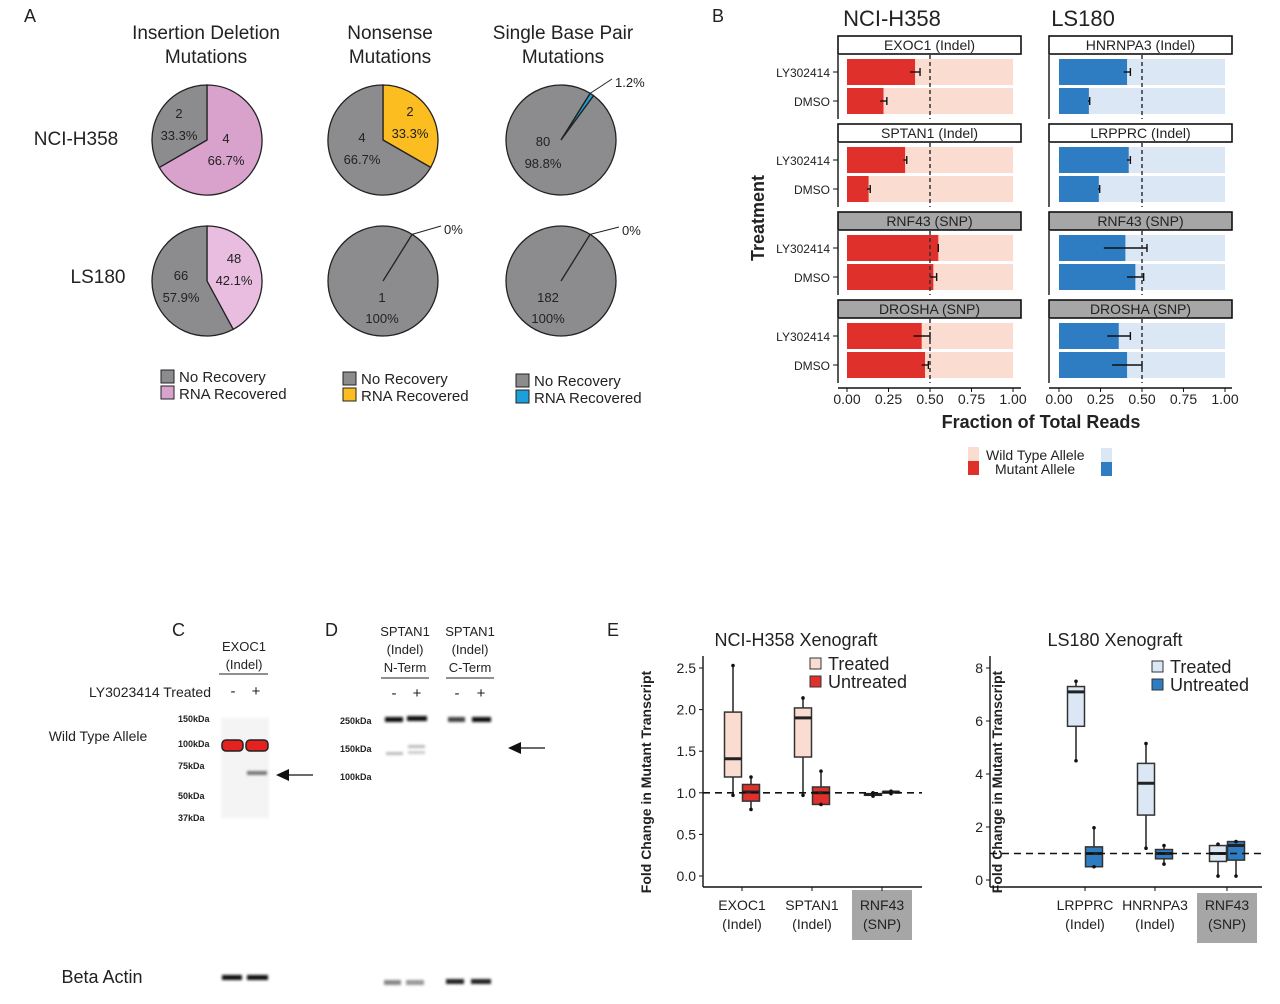  Describe the element at coordinates (1012, 399) in the screenshot. I see `x-tick-label: 1.00` at that location.